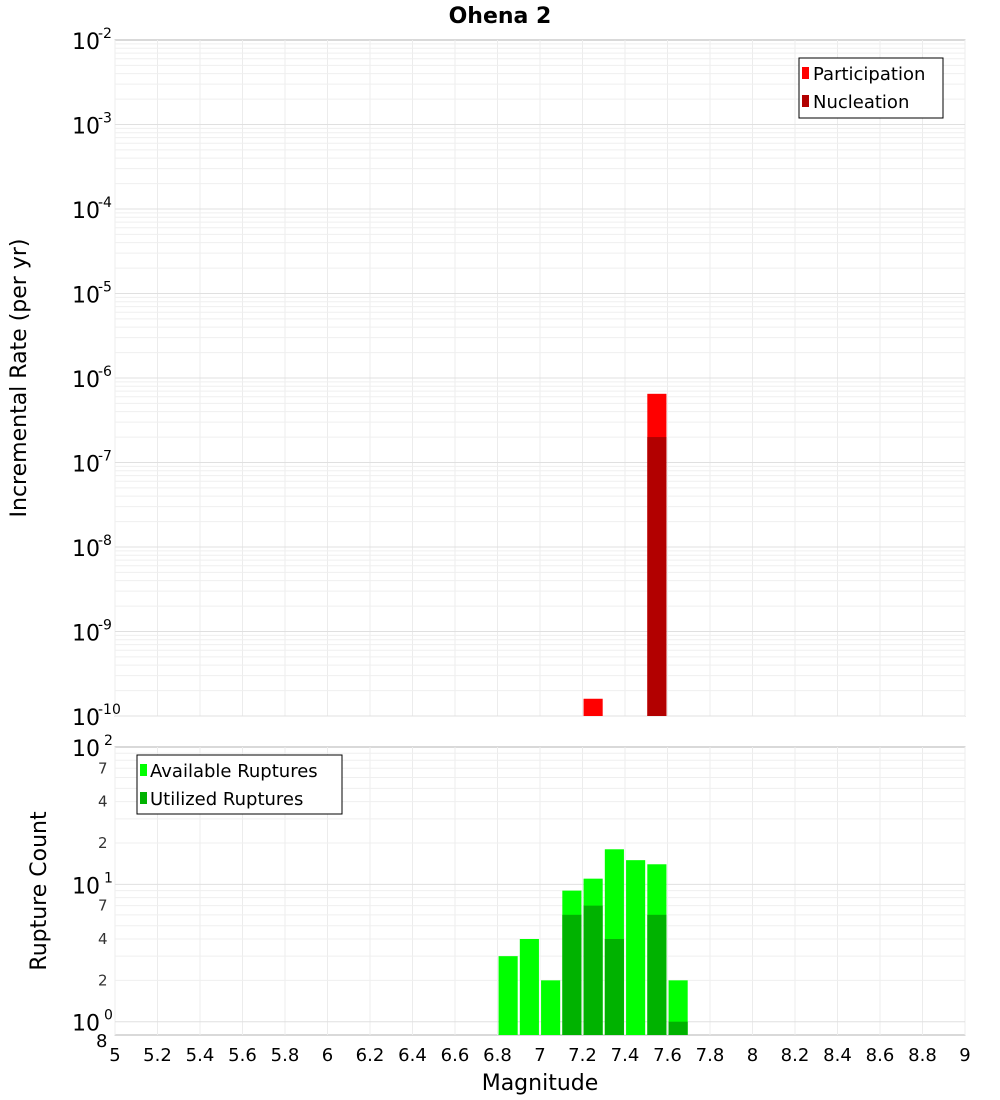 Image resolution: width=1000 pixels, height=1100 pixels. Describe the element at coordinates (964, 1055) in the screenshot. I see `x-tick-label: 9` at that location.